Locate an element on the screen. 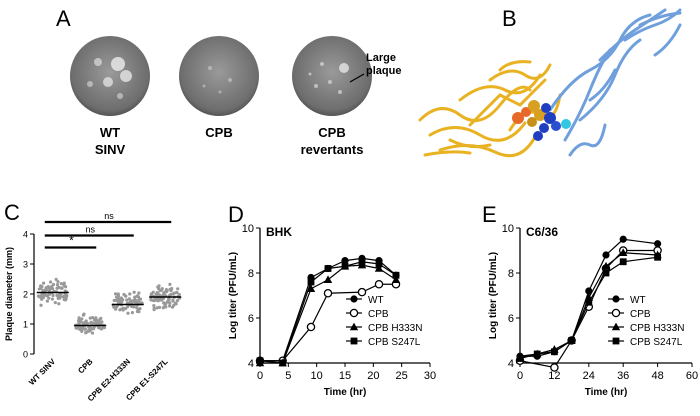 This screenshot has height=416, width=700. plate-label-wt-line2: SINV is located at coordinates (110, 149).